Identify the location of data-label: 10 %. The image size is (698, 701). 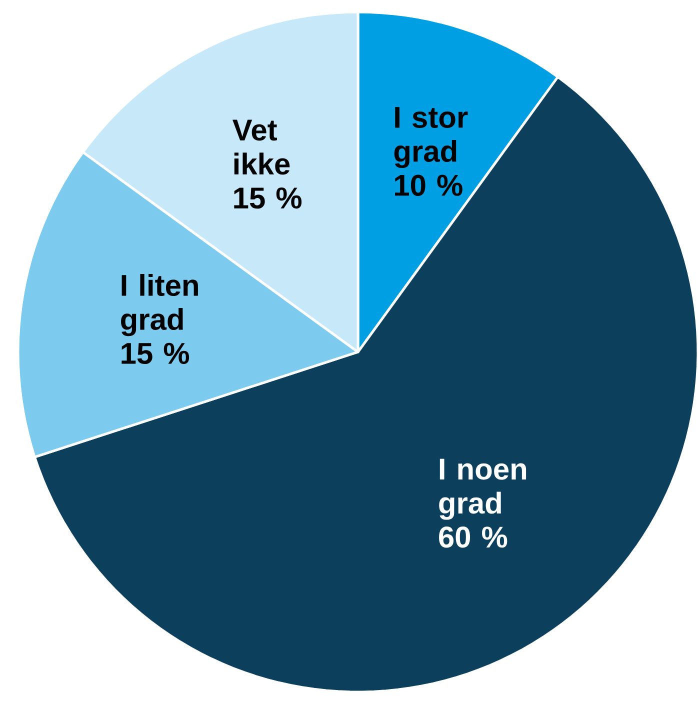
(428, 185).